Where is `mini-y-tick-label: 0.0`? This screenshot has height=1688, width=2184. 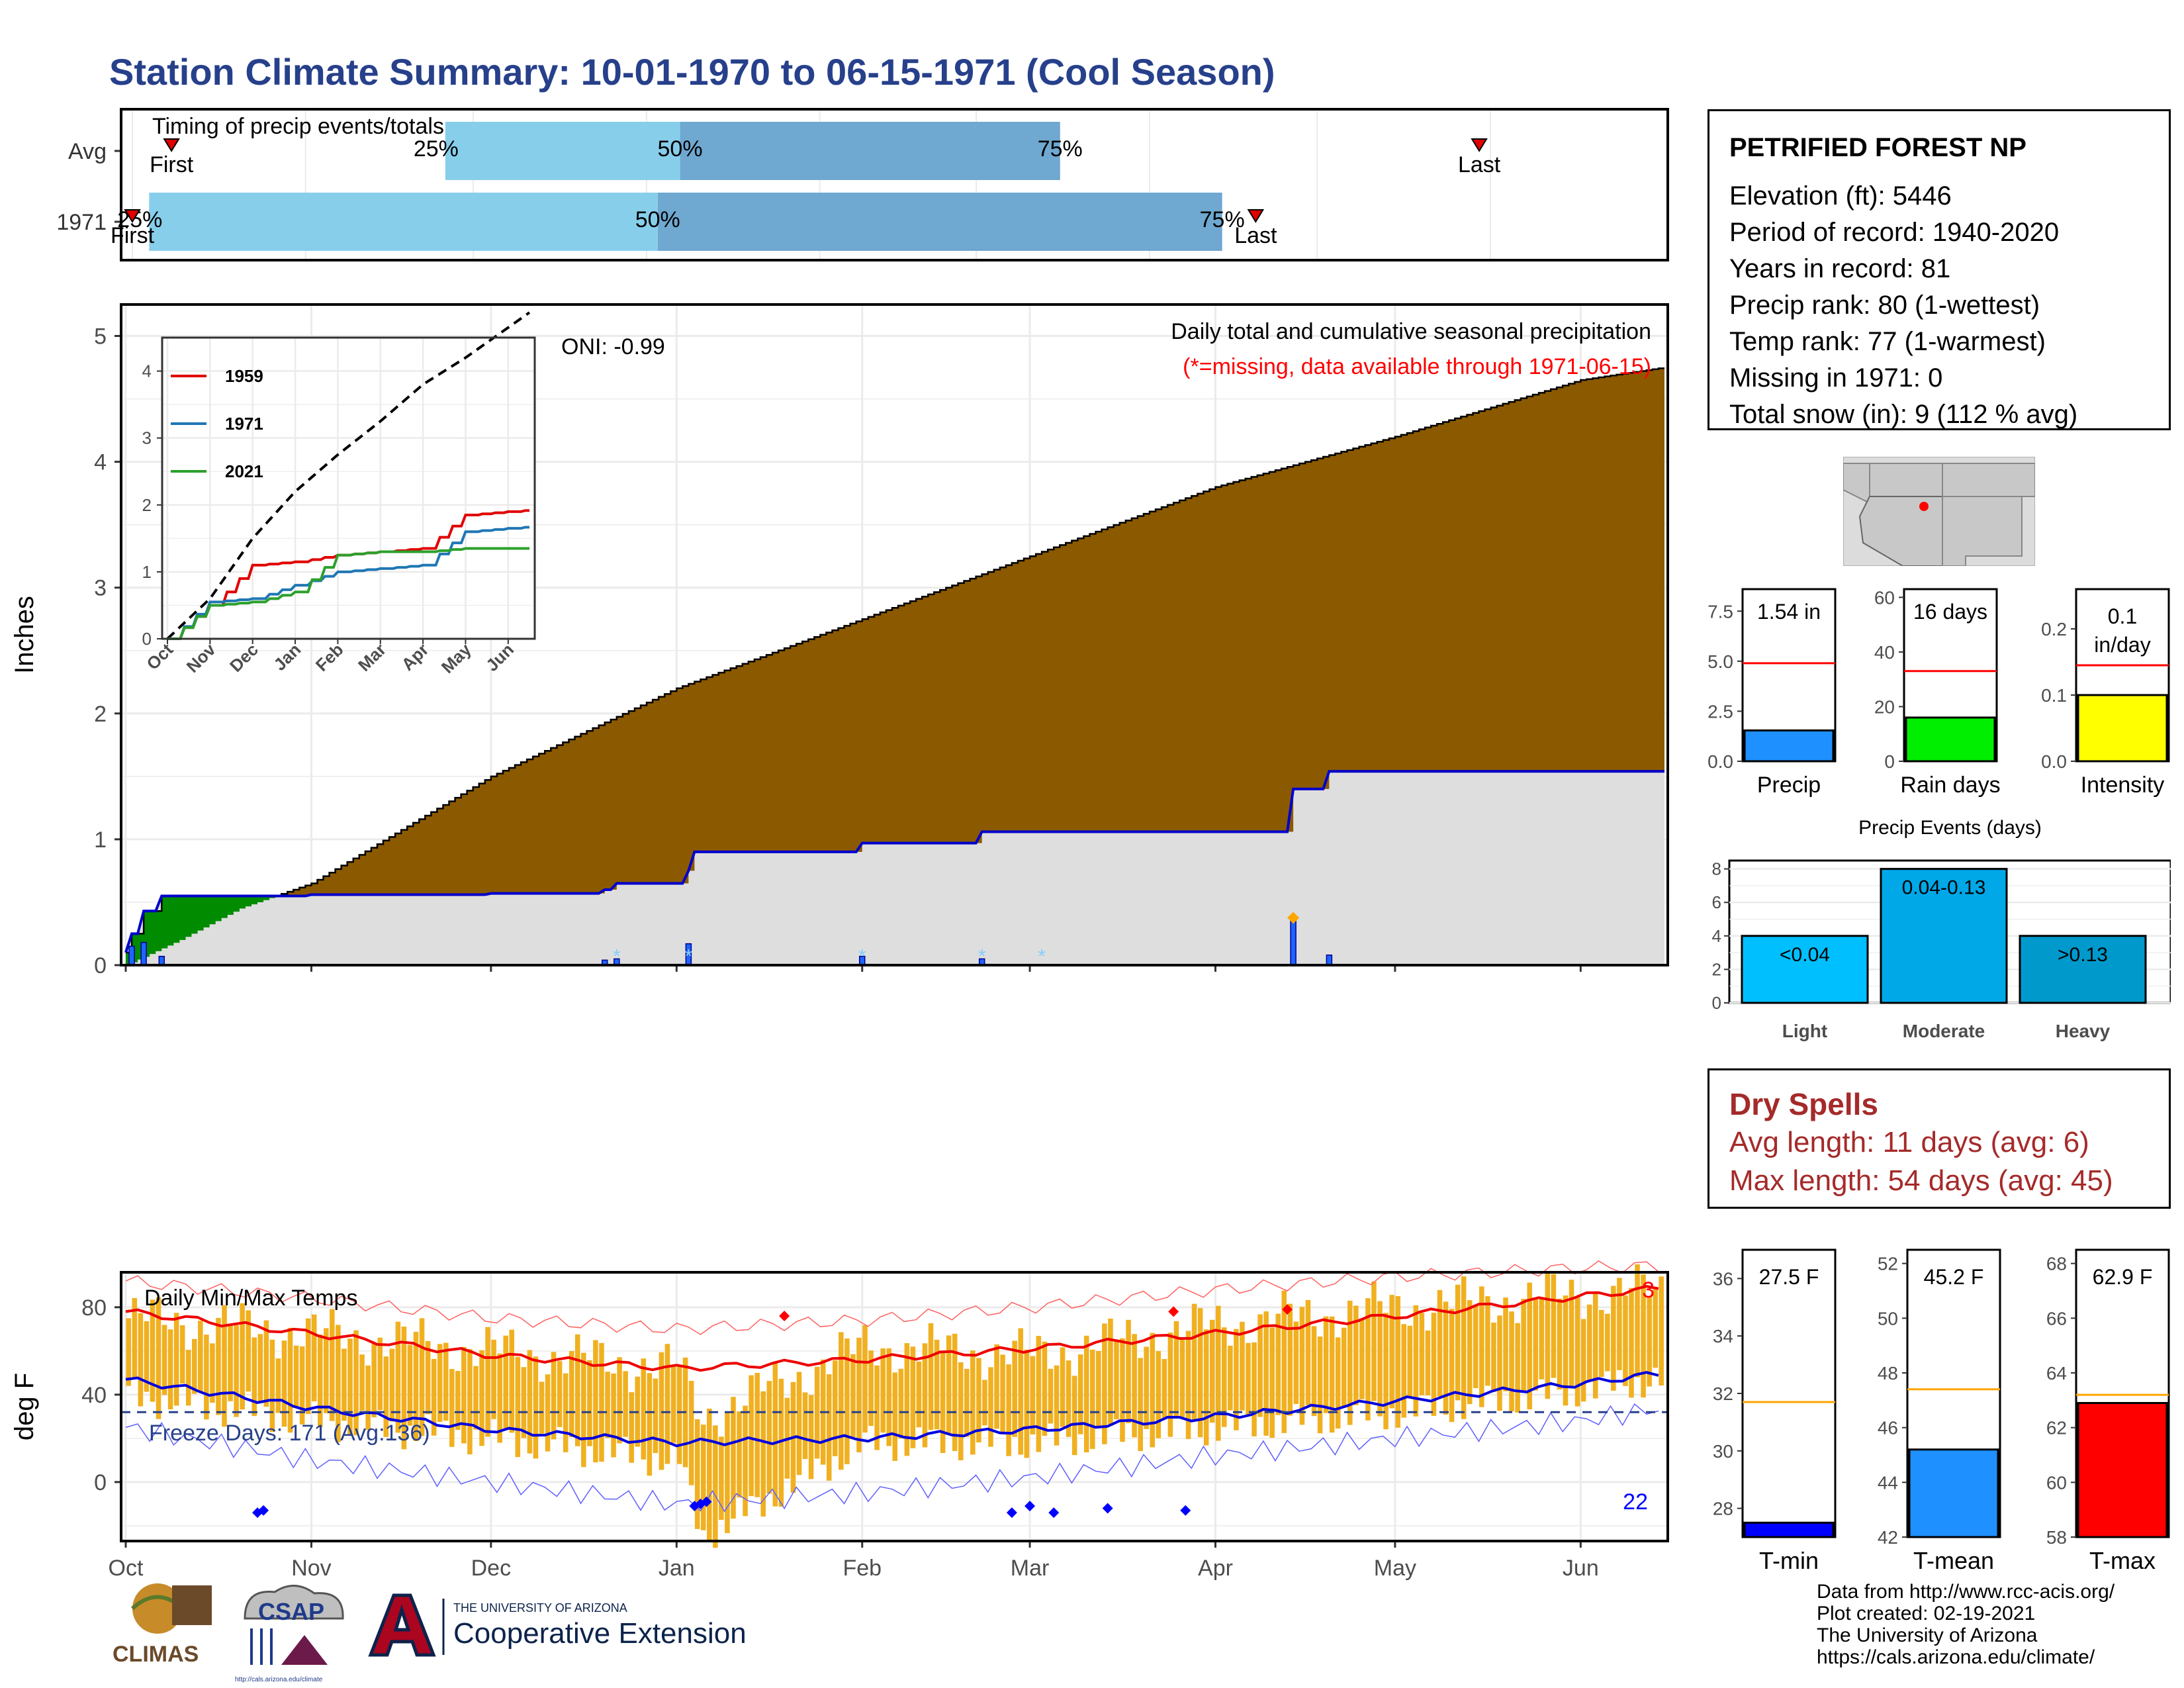
mini-y-tick-label: 0.0 is located at coordinates (2054, 761).